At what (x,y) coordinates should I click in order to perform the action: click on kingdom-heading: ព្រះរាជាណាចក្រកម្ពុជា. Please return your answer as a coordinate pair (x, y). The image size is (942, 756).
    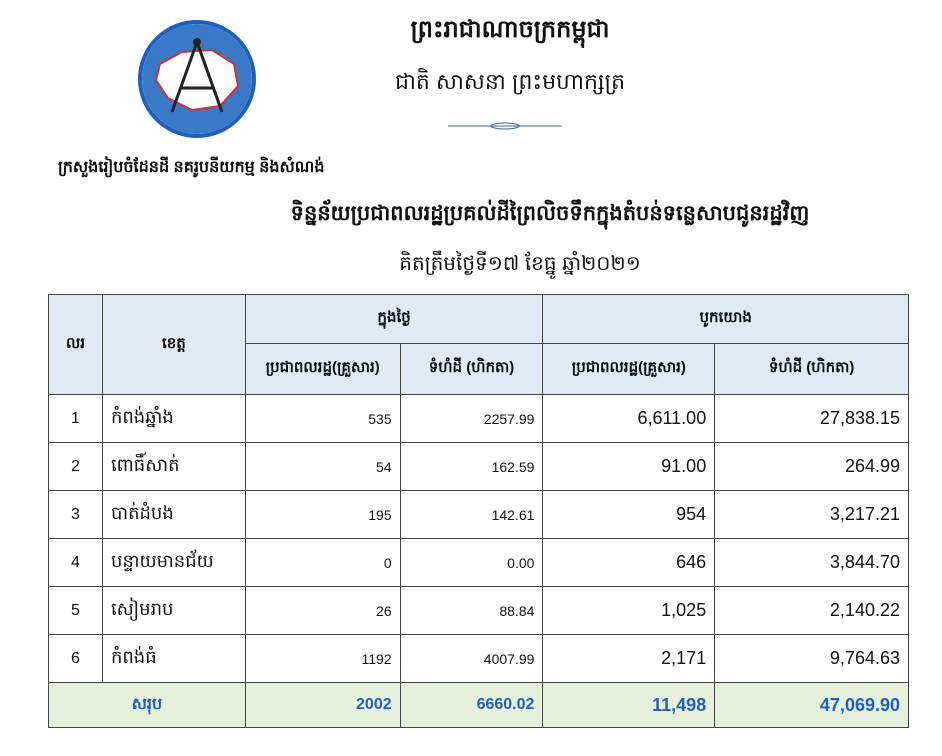
    Looking at the image, I should click on (510, 29).